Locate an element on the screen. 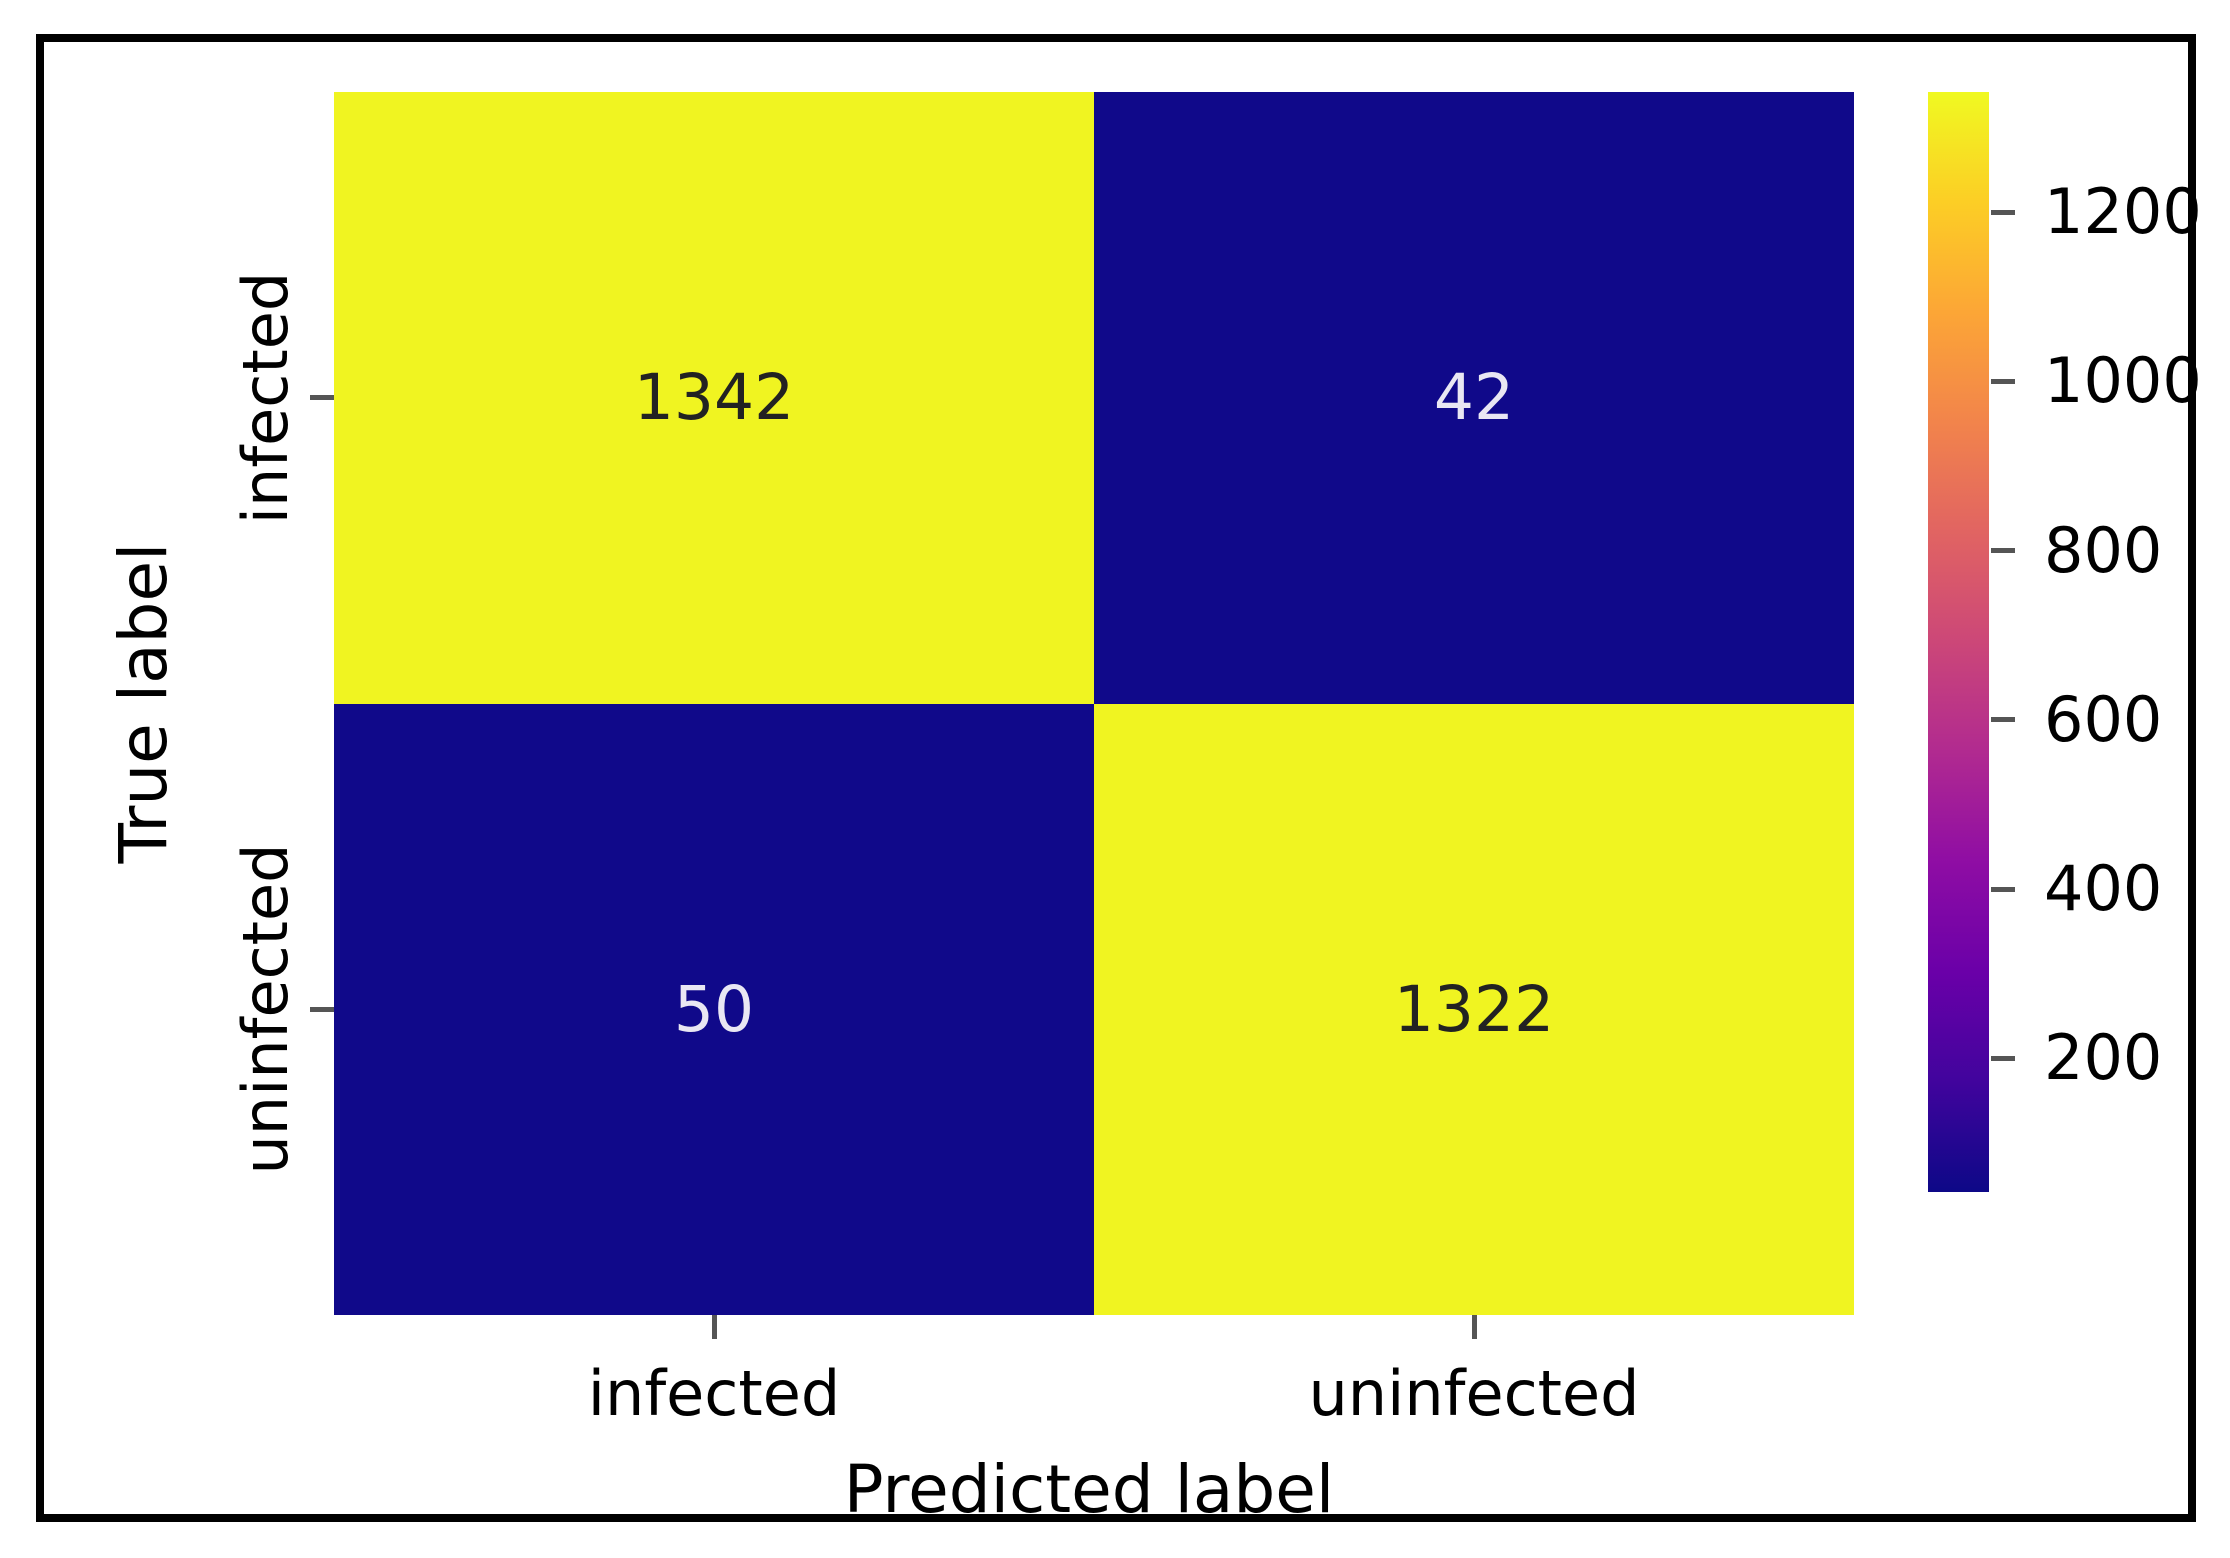 The height and width of the screenshot is (1558, 2230). colorbar-tick-label: 200 is located at coordinates (2103, 1058).